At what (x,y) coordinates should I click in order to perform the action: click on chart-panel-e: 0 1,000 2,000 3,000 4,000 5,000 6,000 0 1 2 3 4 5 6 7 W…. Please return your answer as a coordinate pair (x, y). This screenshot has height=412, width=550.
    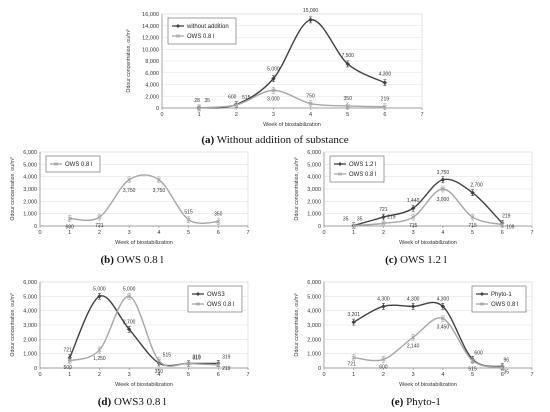
    Looking at the image, I should click on (416, 334).